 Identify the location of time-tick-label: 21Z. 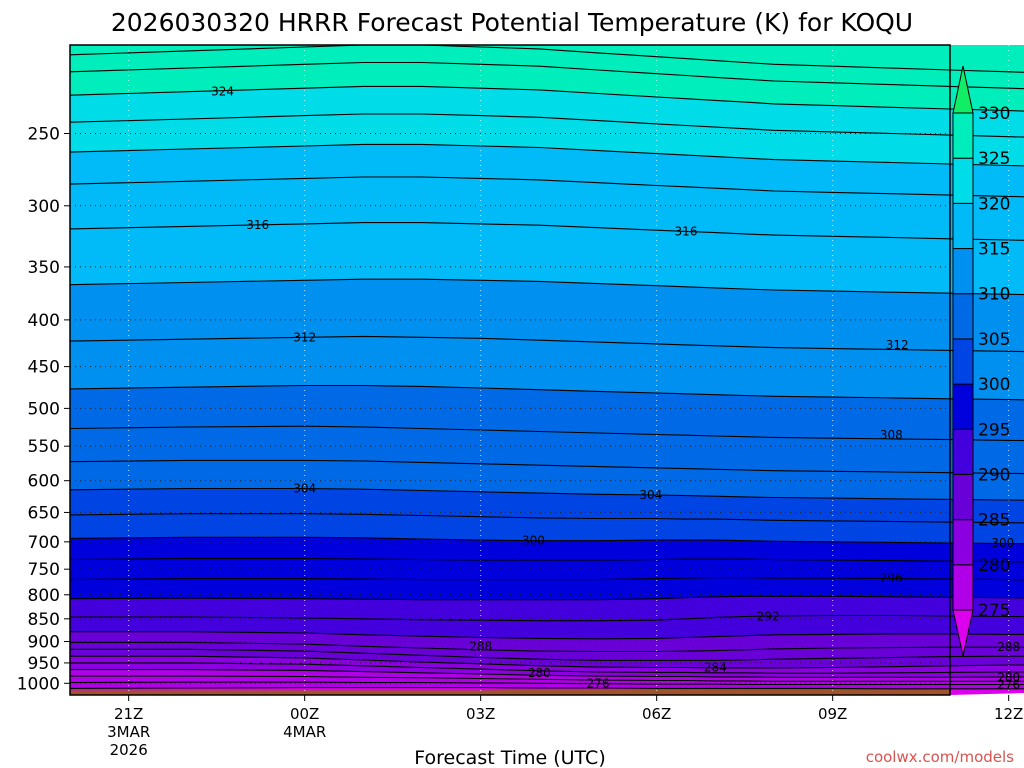
(128, 714).